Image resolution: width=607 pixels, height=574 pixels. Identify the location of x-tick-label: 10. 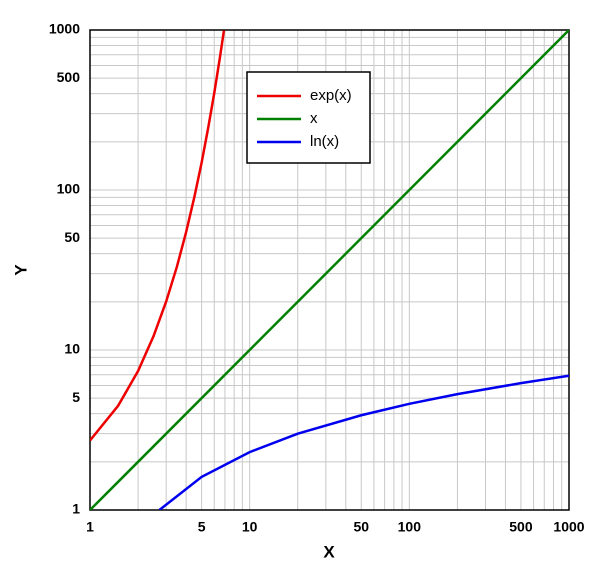
(250, 527).